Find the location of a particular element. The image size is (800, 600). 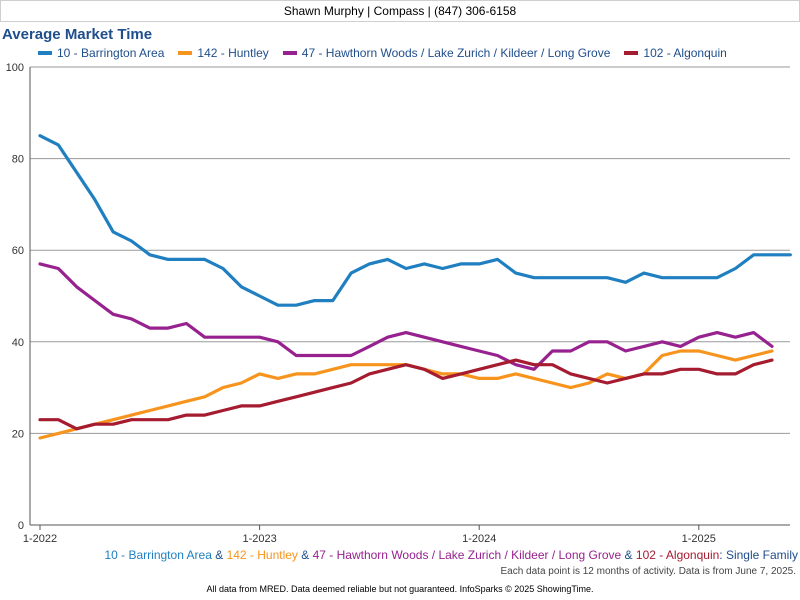

legend-item-4: 102 - Algonquin is located at coordinates (675, 53).